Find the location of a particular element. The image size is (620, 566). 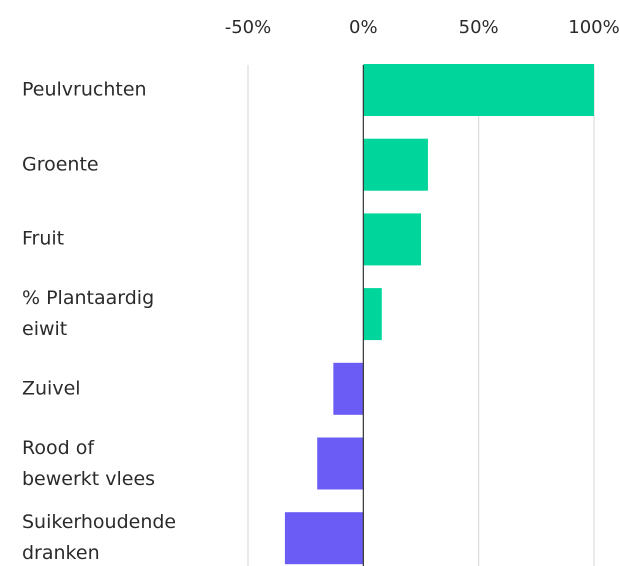

x-tick-label: 100% is located at coordinates (593, 27).